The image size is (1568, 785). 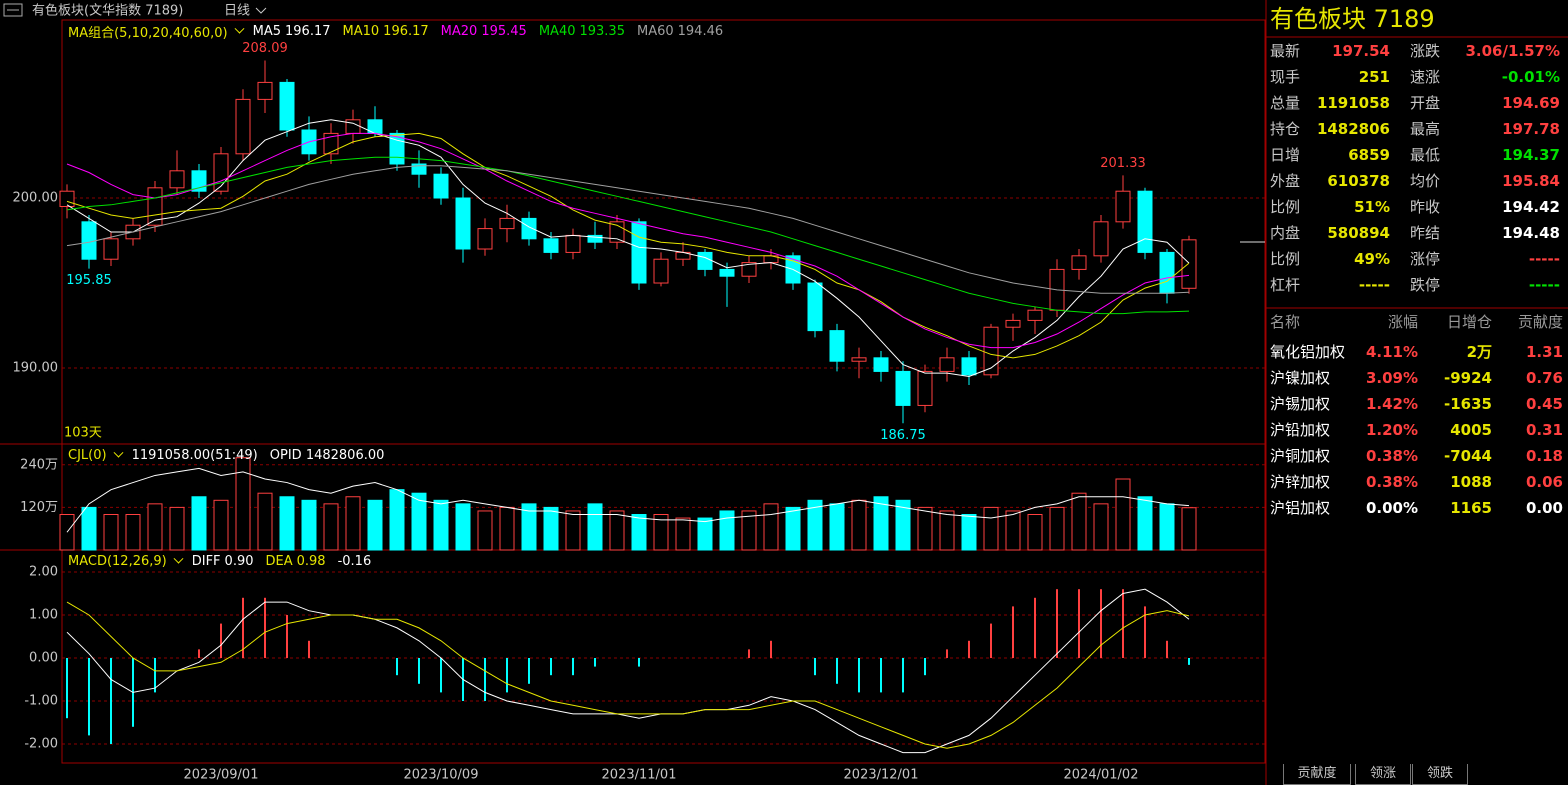 What do you see at coordinates (117, 561) in the screenshot?
I see `indicator-label: MACD(12,26,9)` at bounding box center [117, 561].